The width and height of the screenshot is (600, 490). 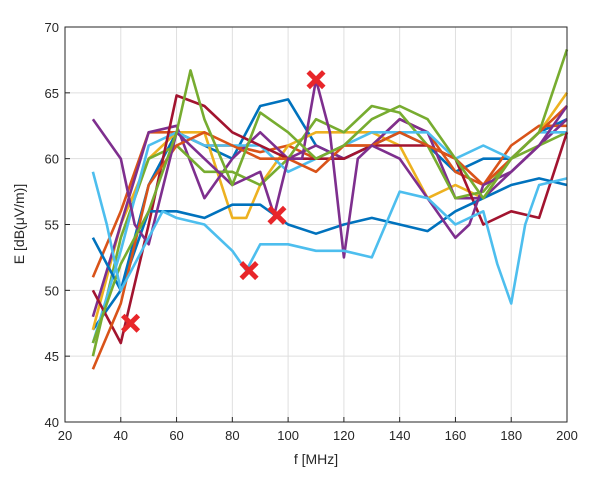 What do you see at coordinates (456, 435) in the screenshot?
I see `x-tick-label: 160` at bounding box center [456, 435].